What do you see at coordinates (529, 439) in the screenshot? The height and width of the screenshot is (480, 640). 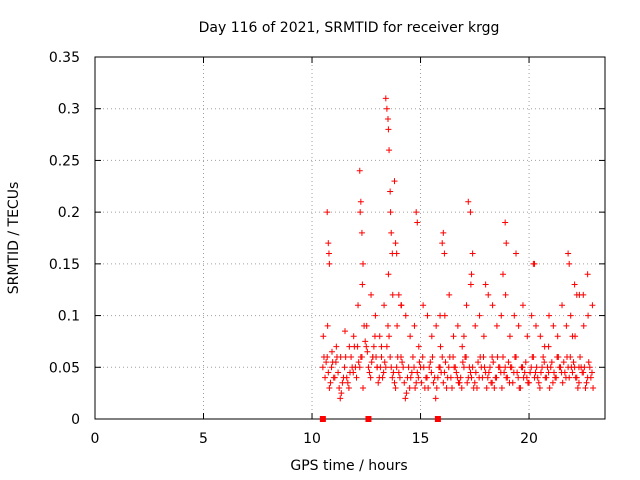 I see `x-tick-label: 20` at bounding box center [529, 439].